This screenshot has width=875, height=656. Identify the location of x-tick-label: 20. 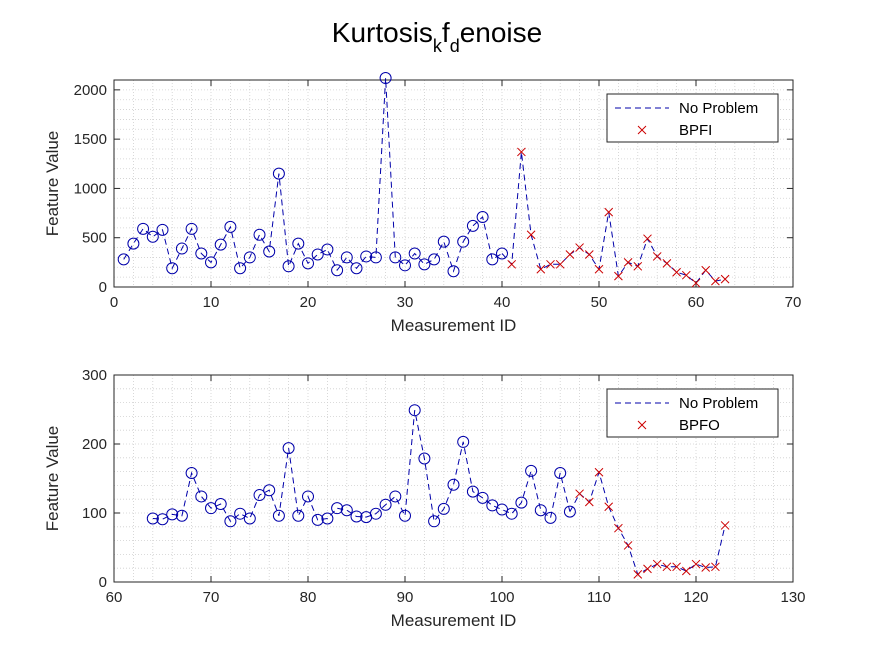
(308, 302).